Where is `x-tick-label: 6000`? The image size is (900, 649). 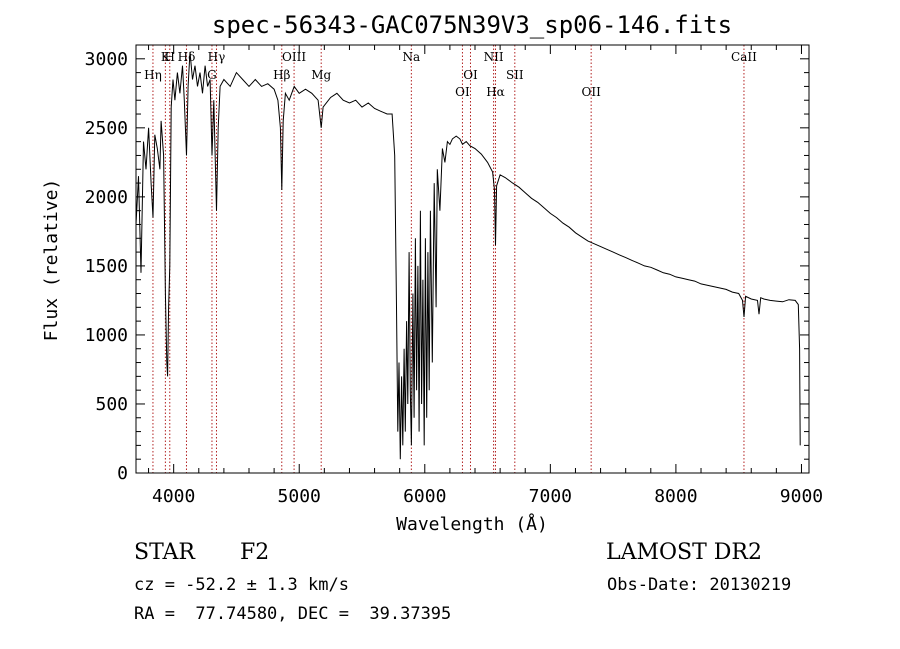
x-tick-label: 6000 is located at coordinates (424, 496).